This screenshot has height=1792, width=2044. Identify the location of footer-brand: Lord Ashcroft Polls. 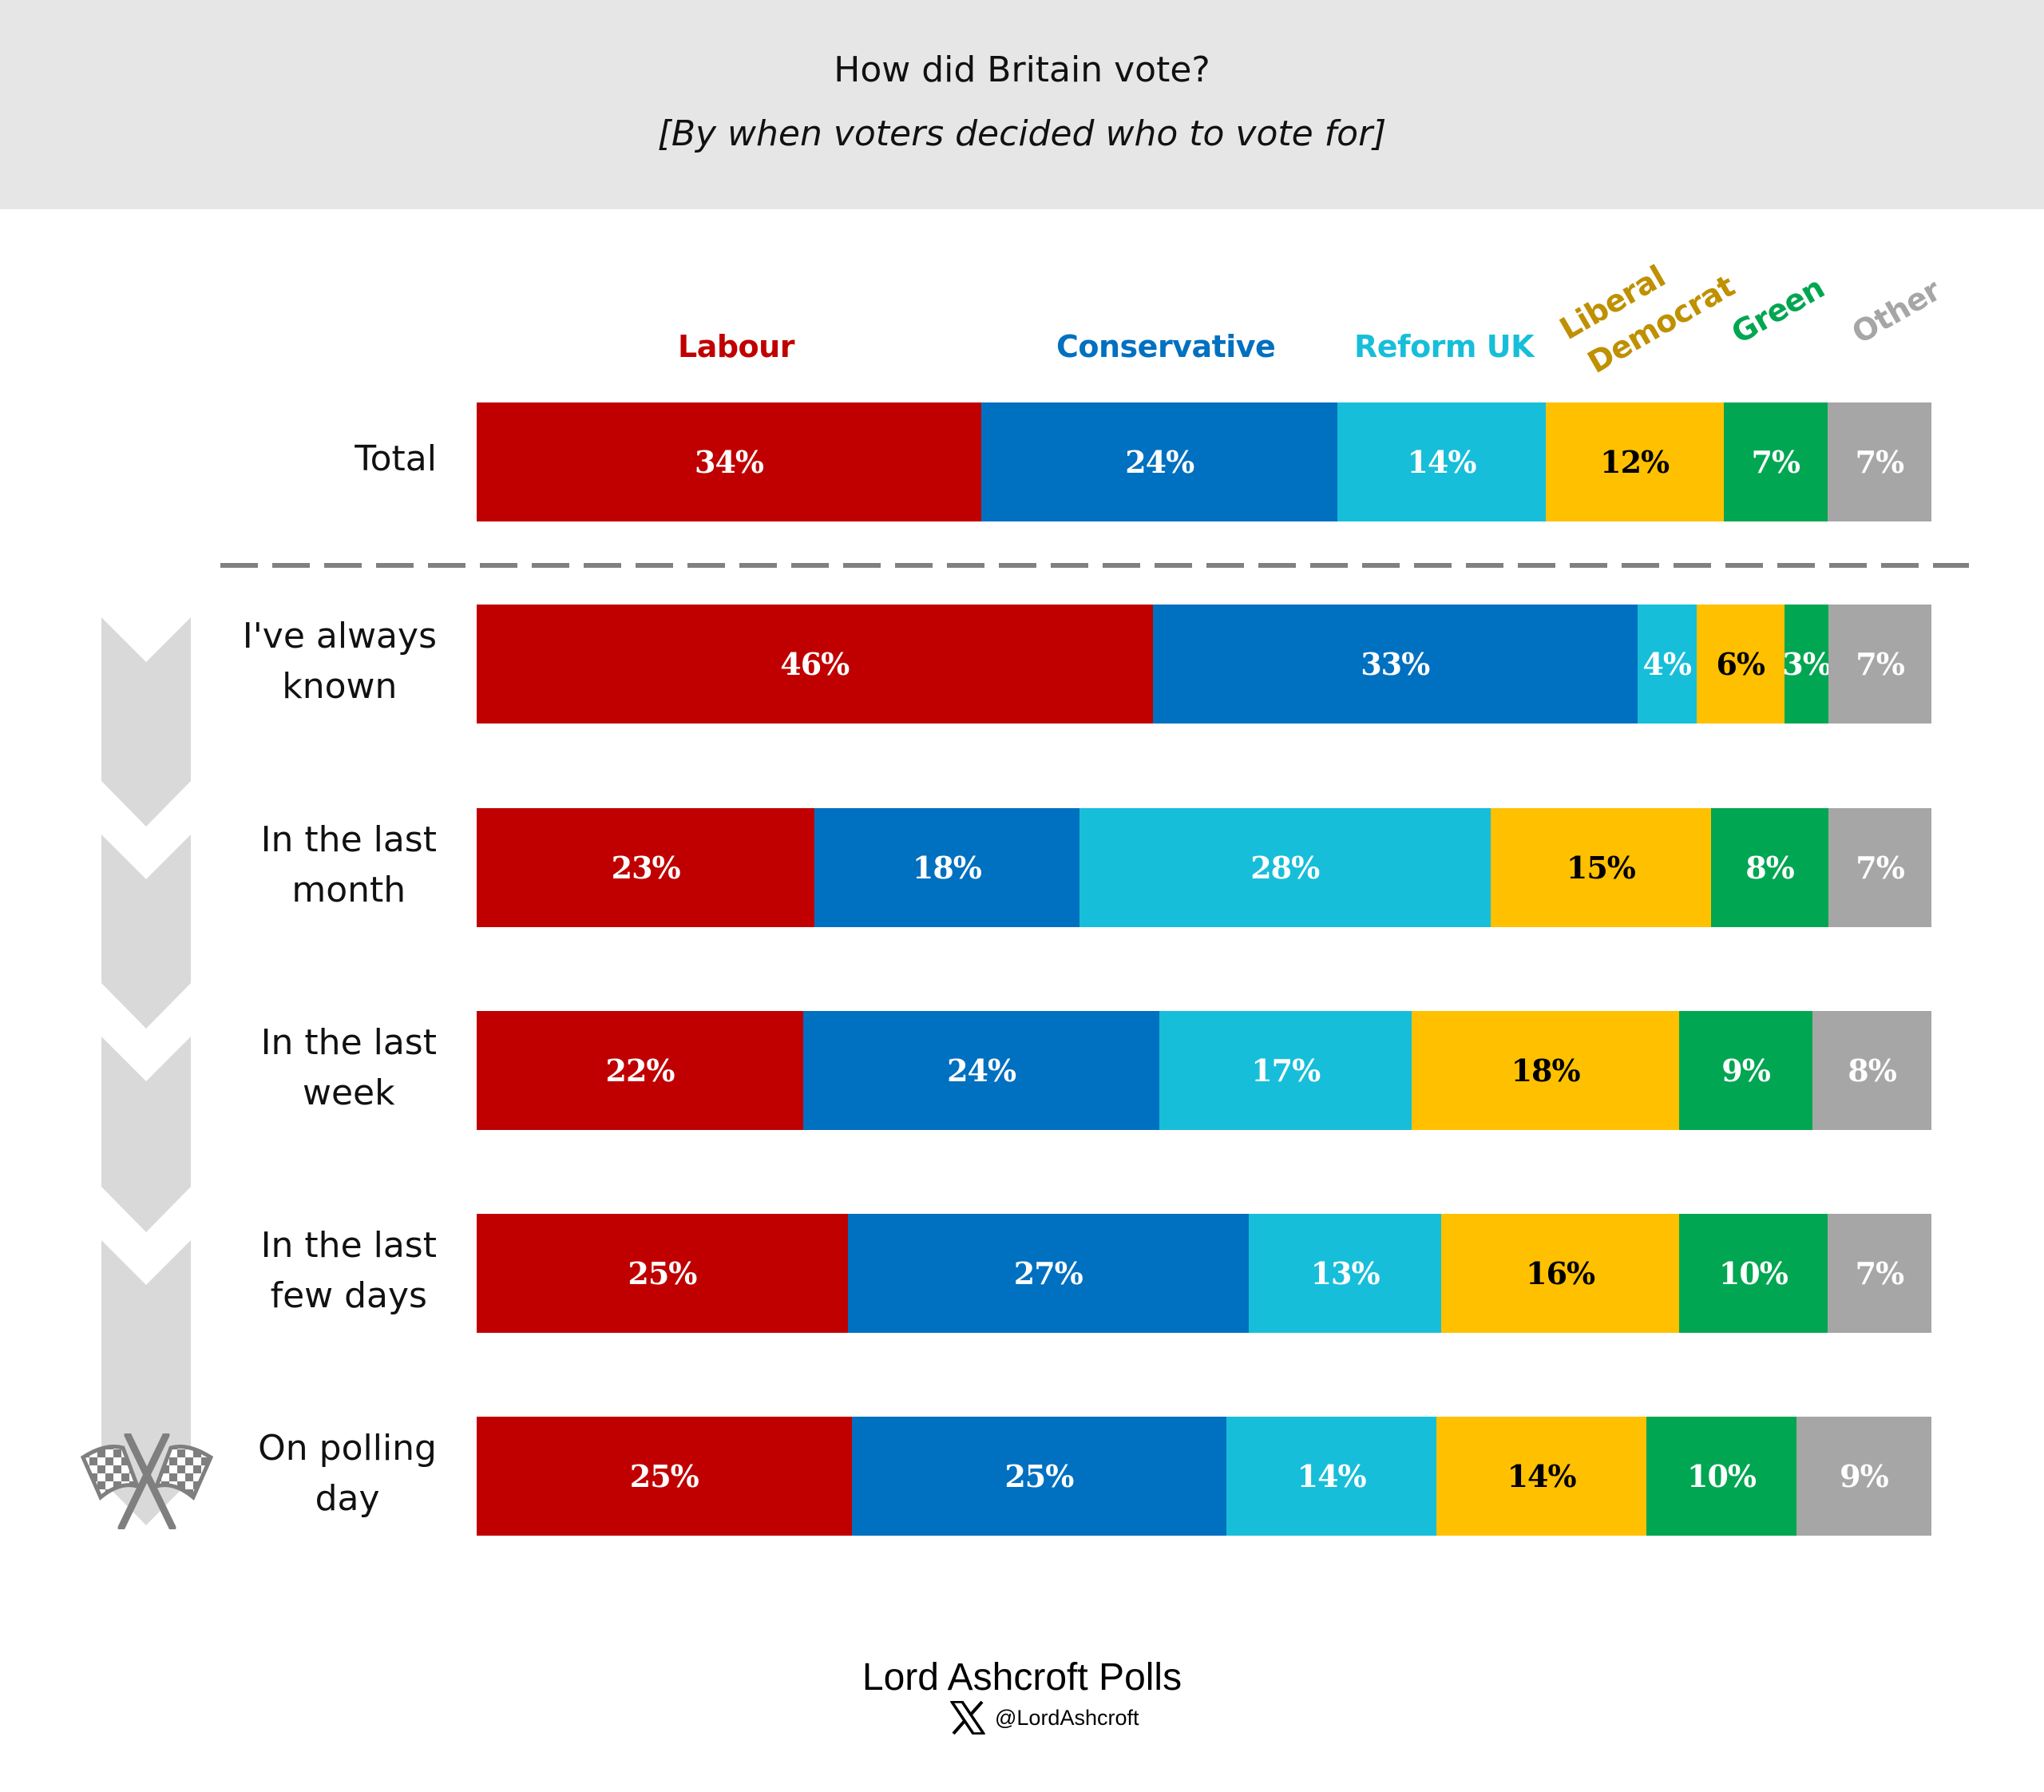
(1022, 1677).